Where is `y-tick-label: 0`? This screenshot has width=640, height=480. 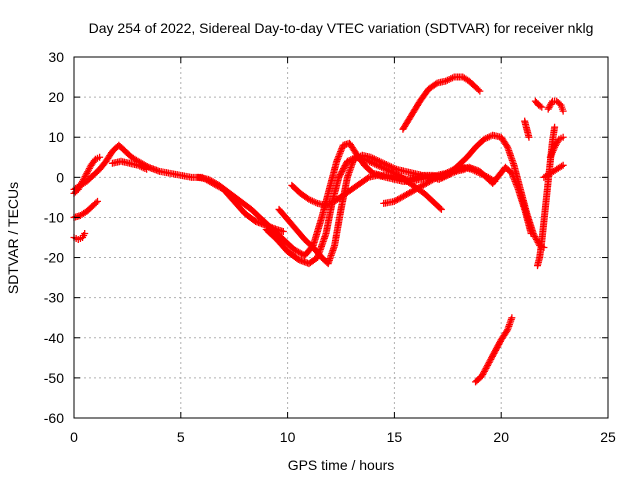
y-tick-label: 0 is located at coordinates (60, 177).